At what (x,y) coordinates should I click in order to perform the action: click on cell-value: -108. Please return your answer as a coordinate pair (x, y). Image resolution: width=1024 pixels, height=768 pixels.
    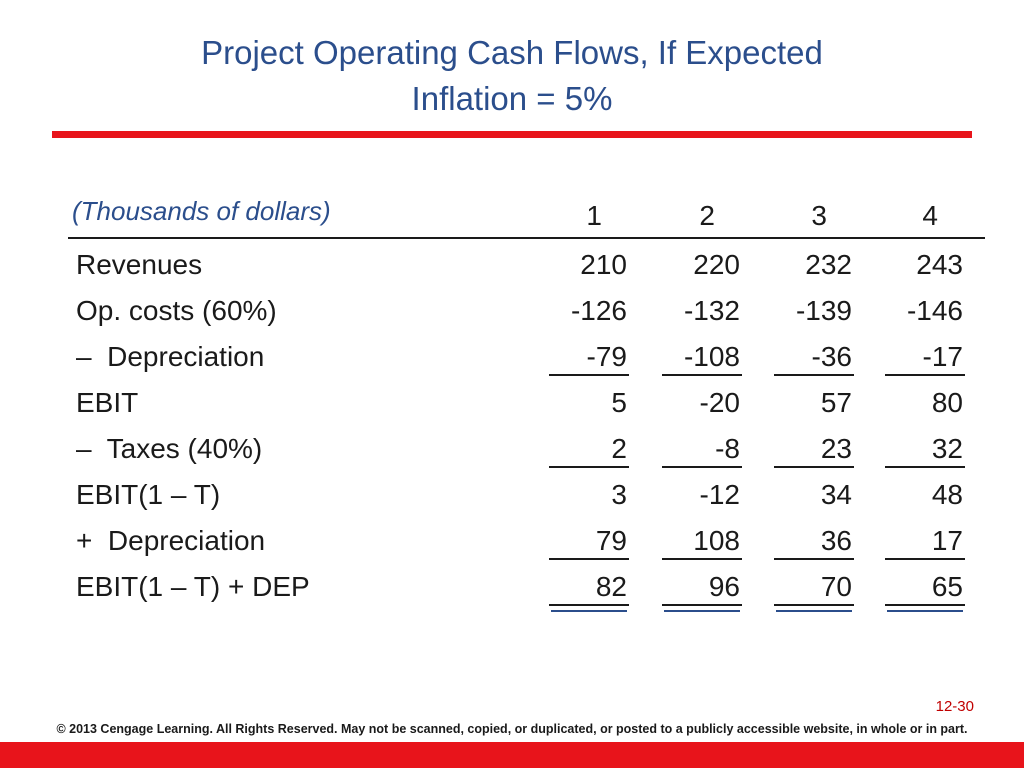
    Looking at the image, I should click on (711, 356).